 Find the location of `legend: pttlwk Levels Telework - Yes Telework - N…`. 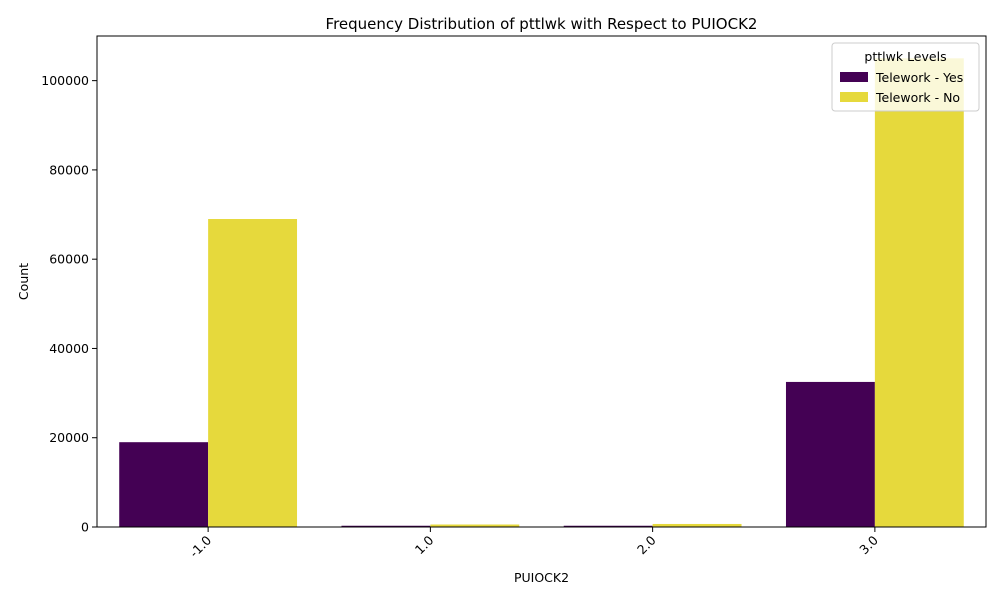

legend: pttlwk Levels Telework - Yes Telework - N… is located at coordinates (905, 77).